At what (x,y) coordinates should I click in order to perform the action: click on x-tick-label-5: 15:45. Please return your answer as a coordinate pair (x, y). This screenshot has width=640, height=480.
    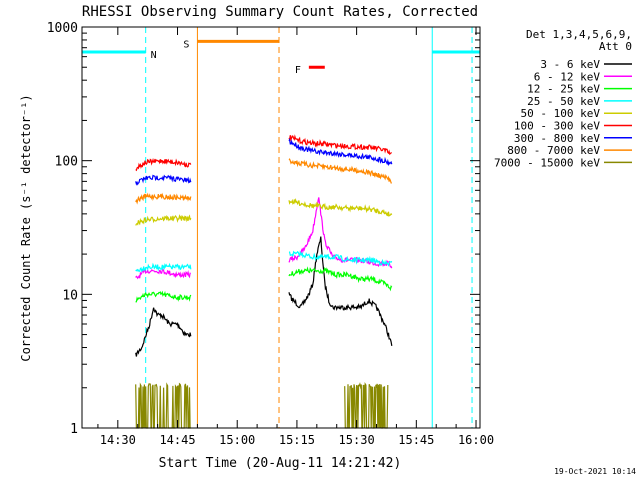
    Looking at the image, I should click on (416, 440).